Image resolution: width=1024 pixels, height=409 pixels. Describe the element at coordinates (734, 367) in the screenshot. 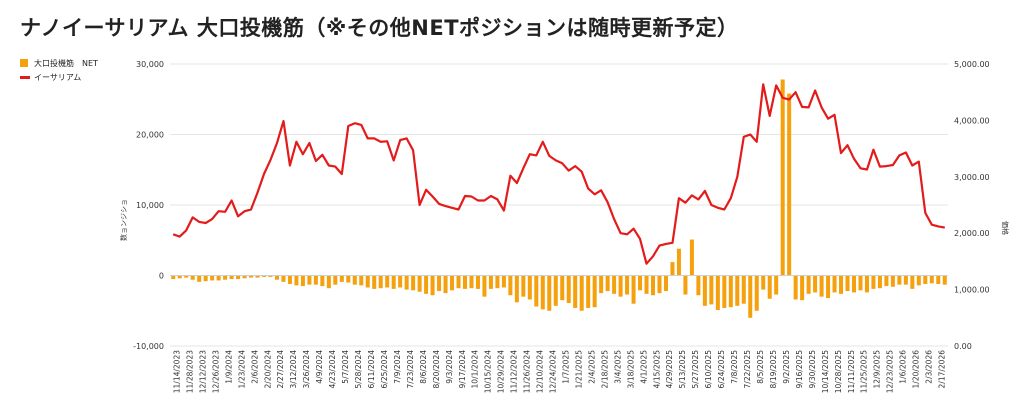

I see `x-tick-label: 7/8/2025` at that location.